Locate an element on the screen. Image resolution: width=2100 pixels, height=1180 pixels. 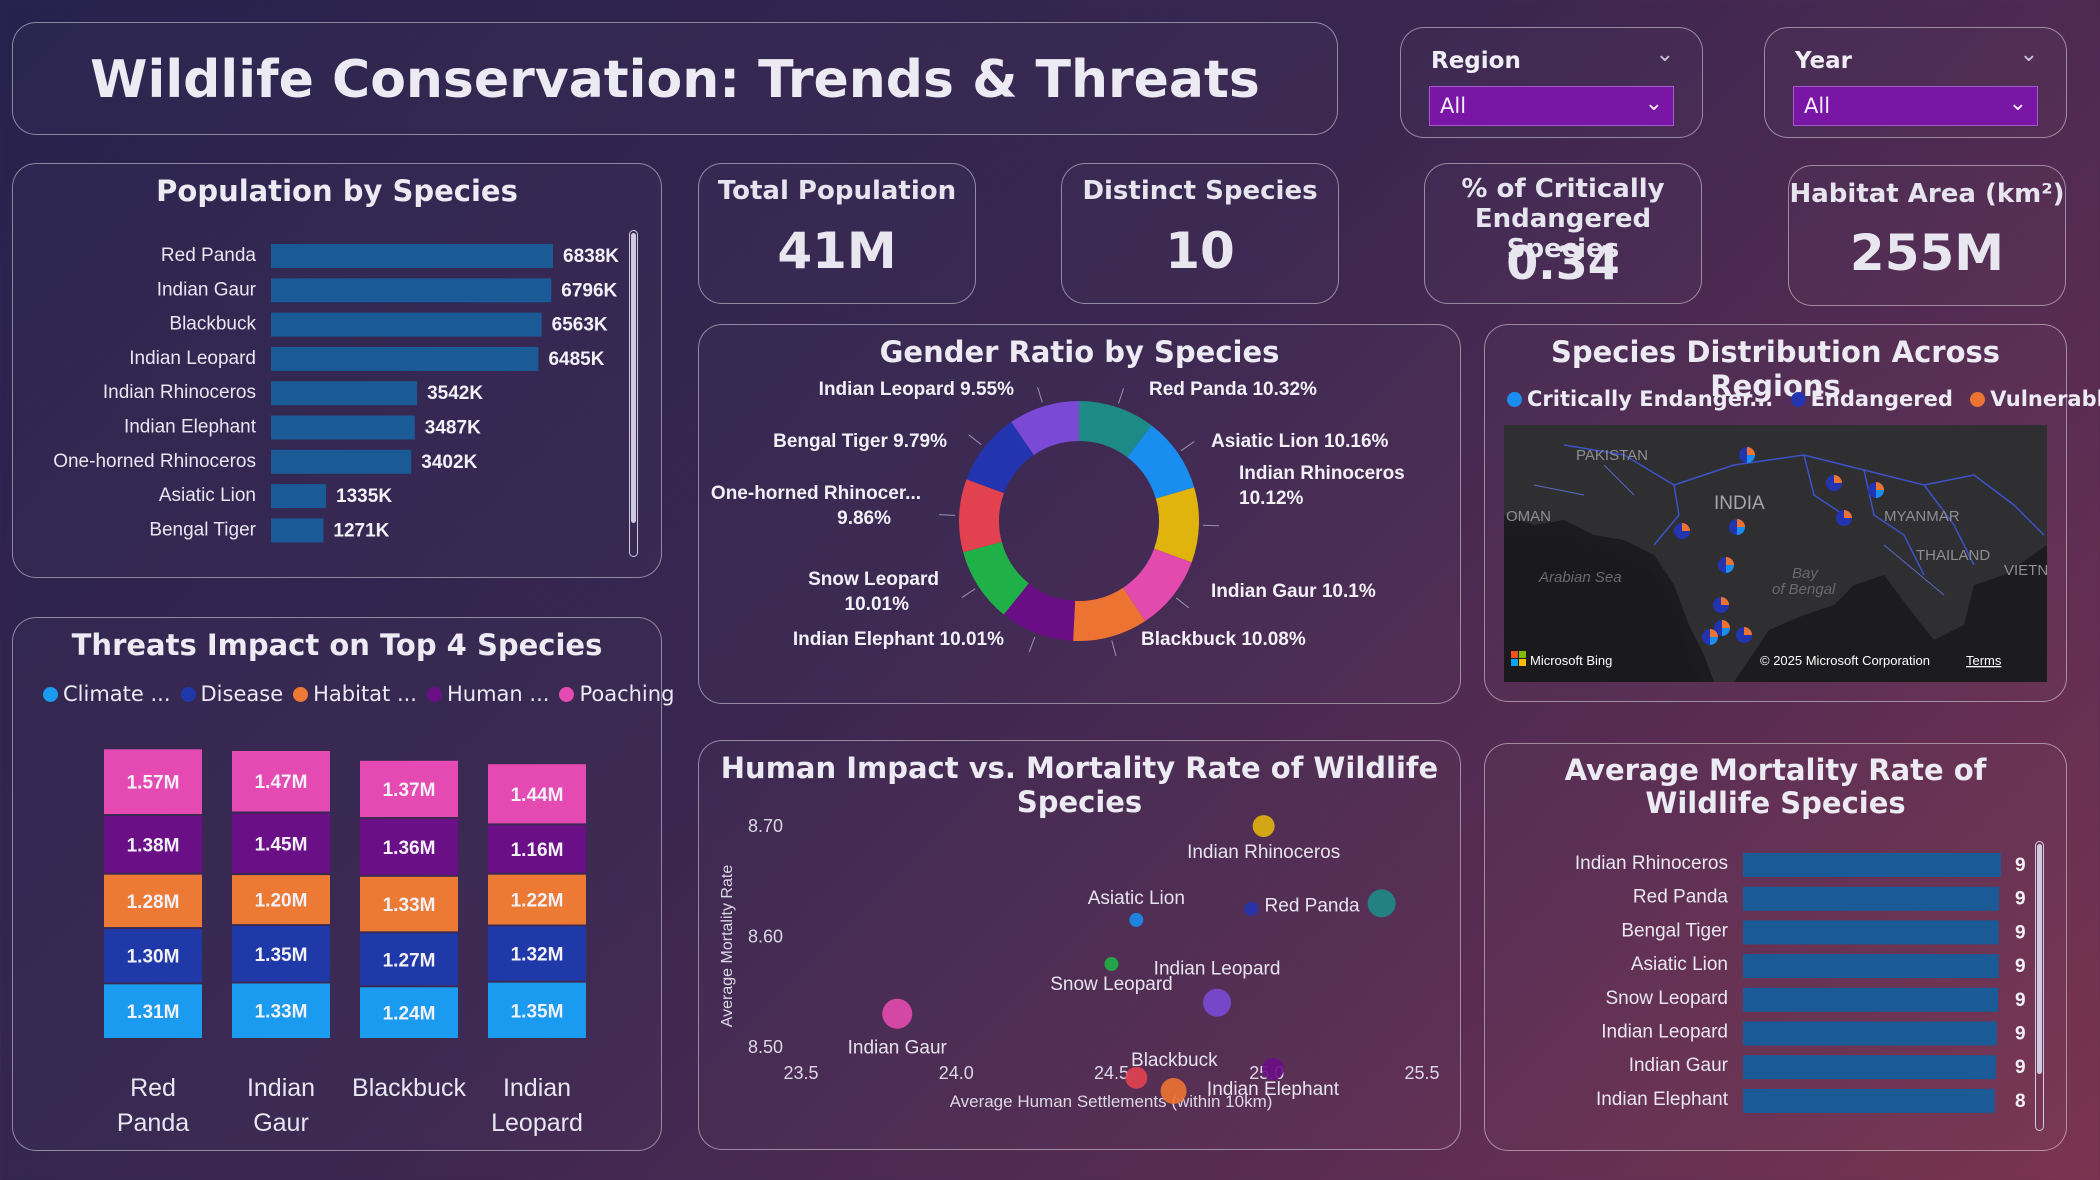
region-dropdown: All ⌄ is located at coordinates (1551, 106).